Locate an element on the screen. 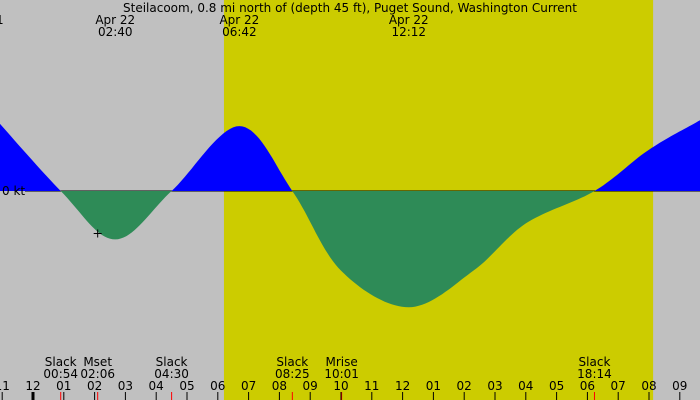 This screenshot has height=400, width=700. event-time: 00:54 is located at coordinates (60, 374).